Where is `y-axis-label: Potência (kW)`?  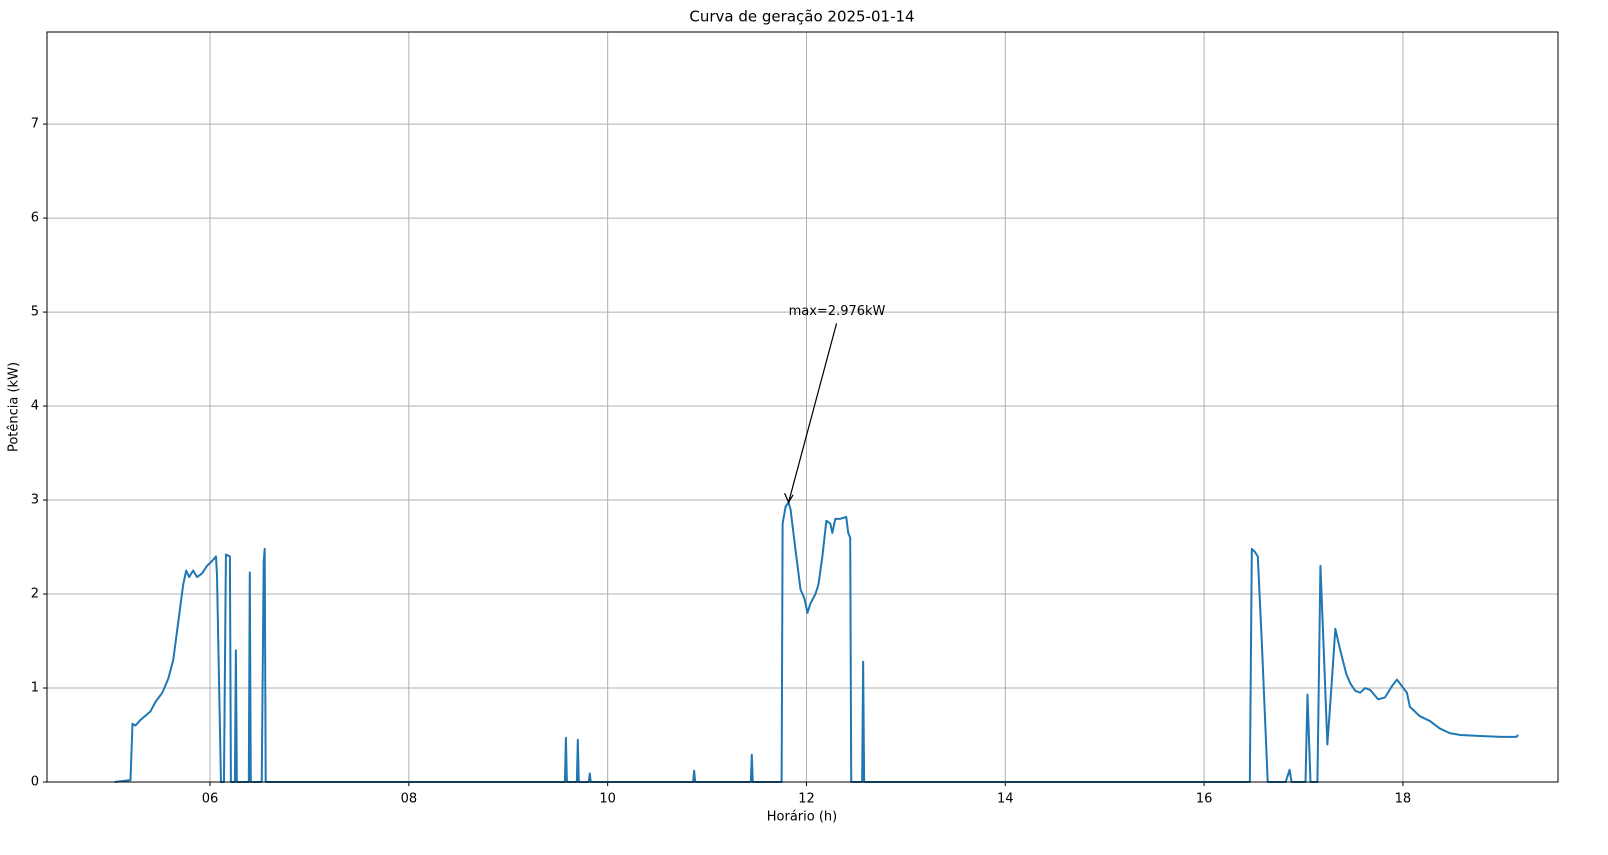
y-axis-label: Potência (kW) is located at coordinates (14, 407).